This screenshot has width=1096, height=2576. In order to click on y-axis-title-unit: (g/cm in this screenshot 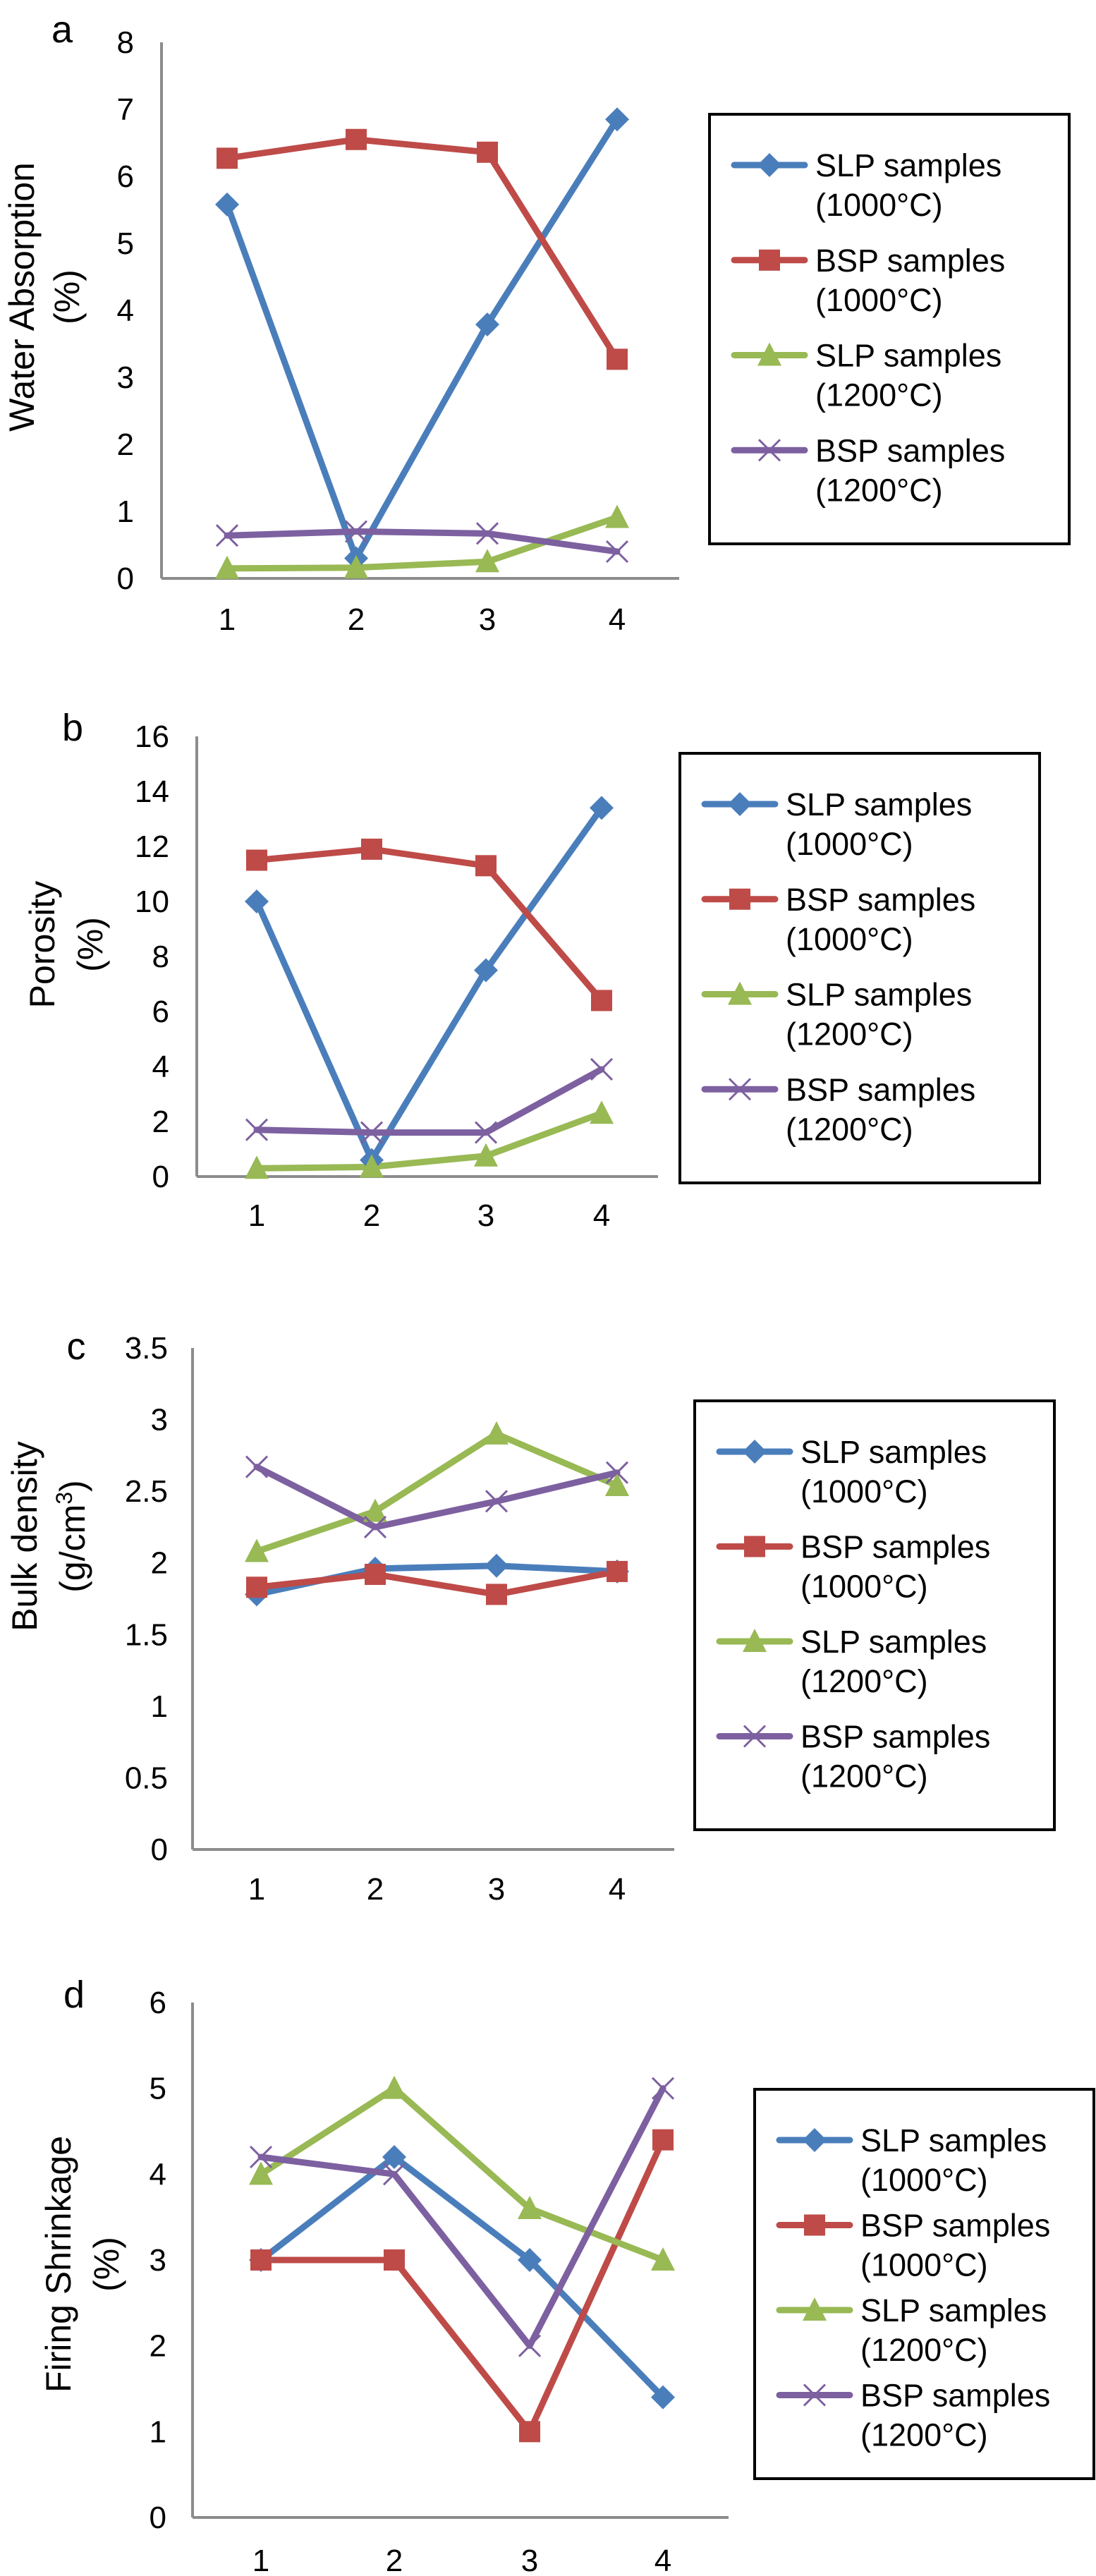, I will do `click(72, 1549)`.